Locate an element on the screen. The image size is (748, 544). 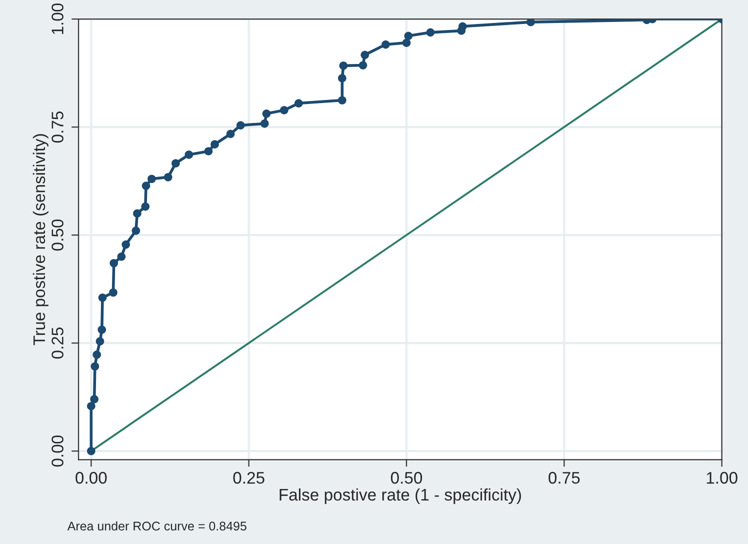
y-axis-title: True postive rate (sensitivity) is located at coordinates (40, 240).